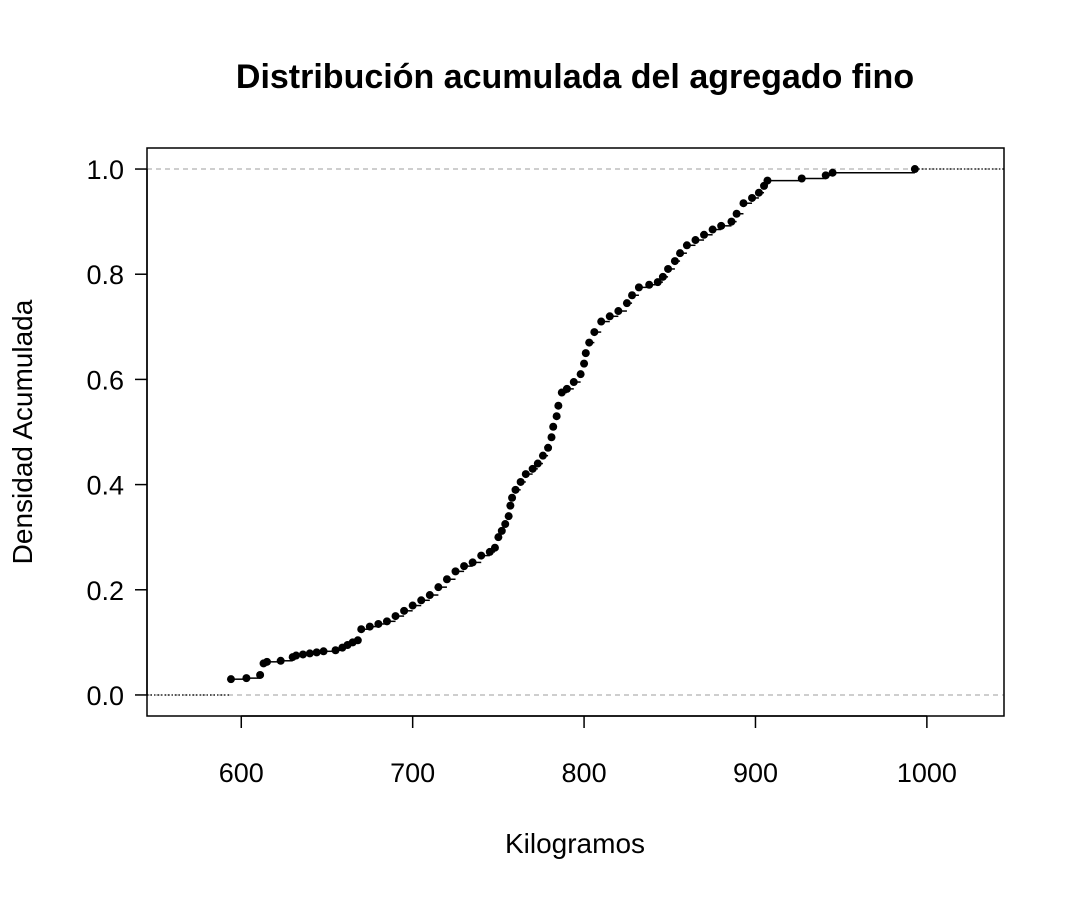 The width and height of the screenshot is (1080, 900). Describe the element at coordinates (755, 773) in the screenshot. I see `x-tick-label: 900` at that location.